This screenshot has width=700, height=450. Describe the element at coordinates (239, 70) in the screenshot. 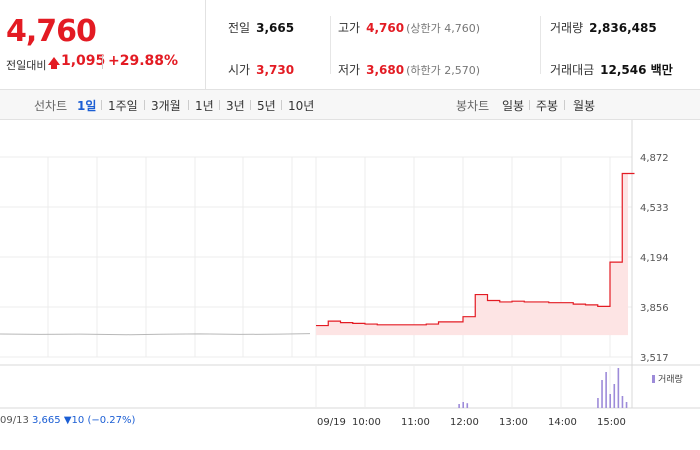

I see `stat-label: 시가` at that location.